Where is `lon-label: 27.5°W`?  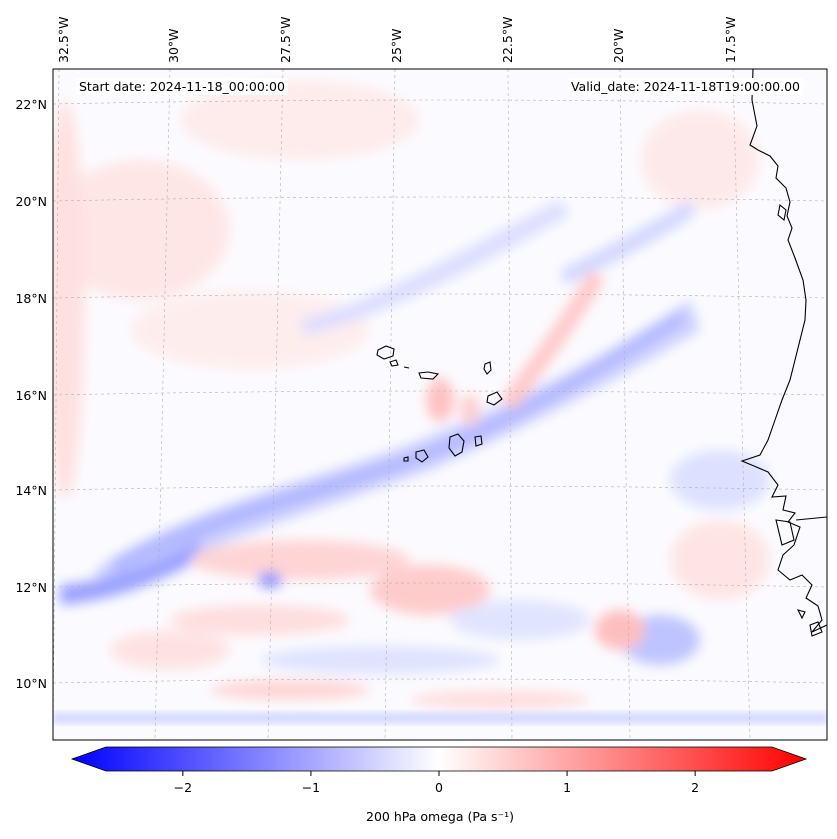 lon-label: 27.5°W is located at coordinates (285, 40).